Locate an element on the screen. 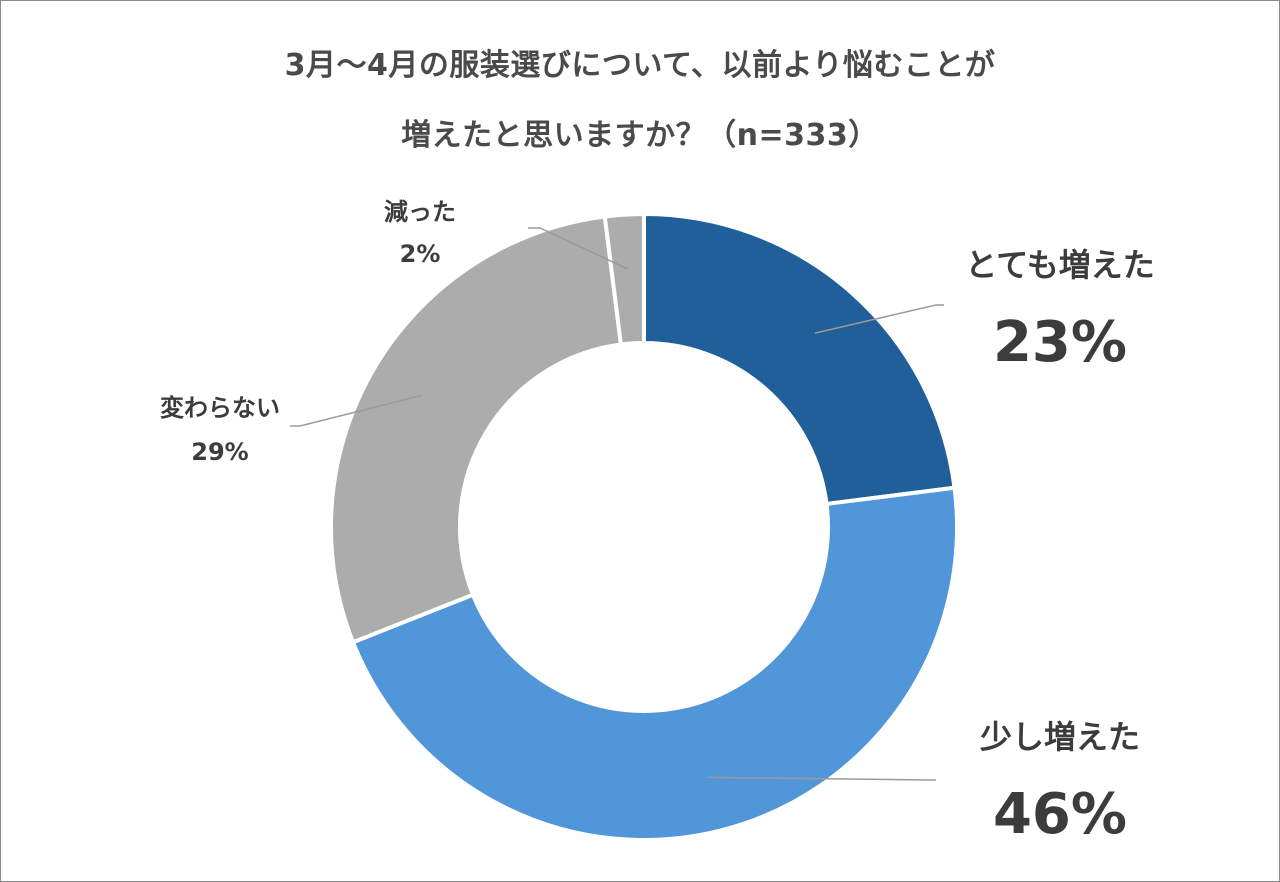 The image size is (1280, 882). chart-title-line-2: 増えたと思いますか？（n=333） is located at coordinates (640, 135).